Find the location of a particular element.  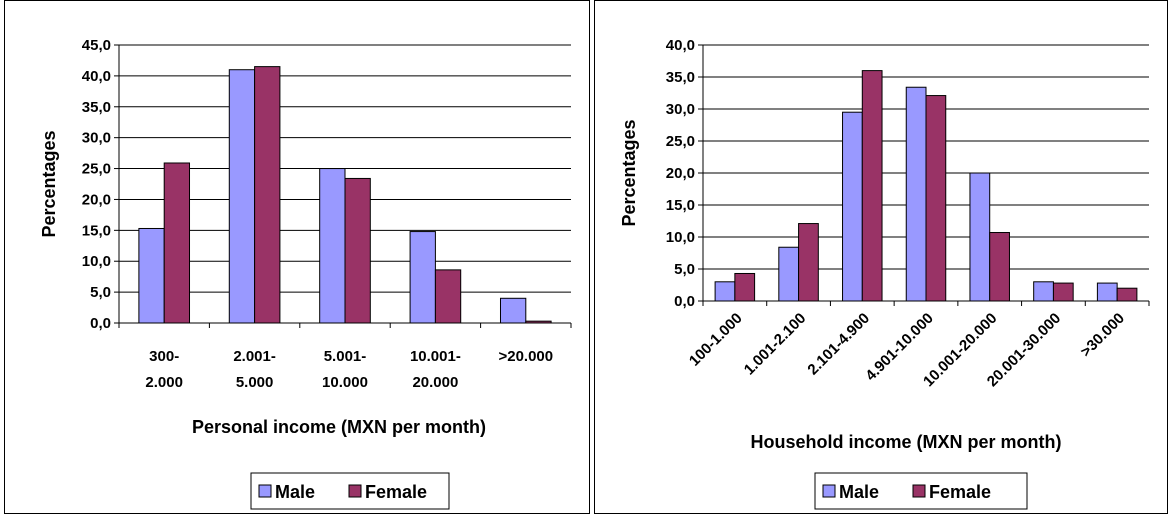

x-tick-label: 1.001-2.100 is located at coordinates (775, 344).